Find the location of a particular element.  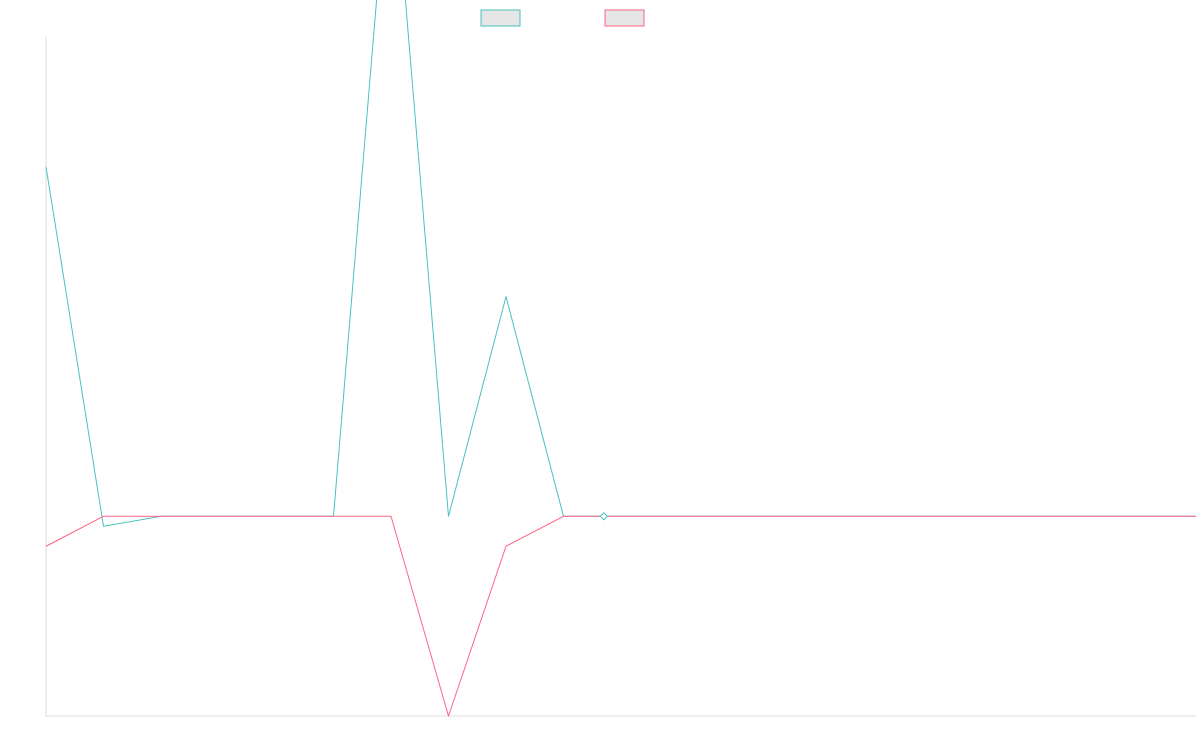

marker-layer is located at coordinates (603, 516).